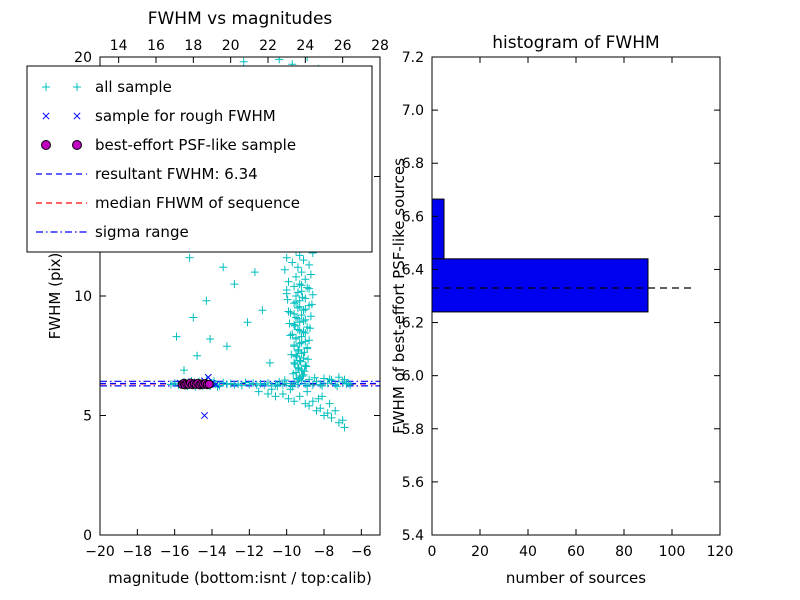 This screenshot has width=800, height=600. Describe the element at coordinates (250, 552) in the screenshot. I see `x-tick-label: −12` at that location.